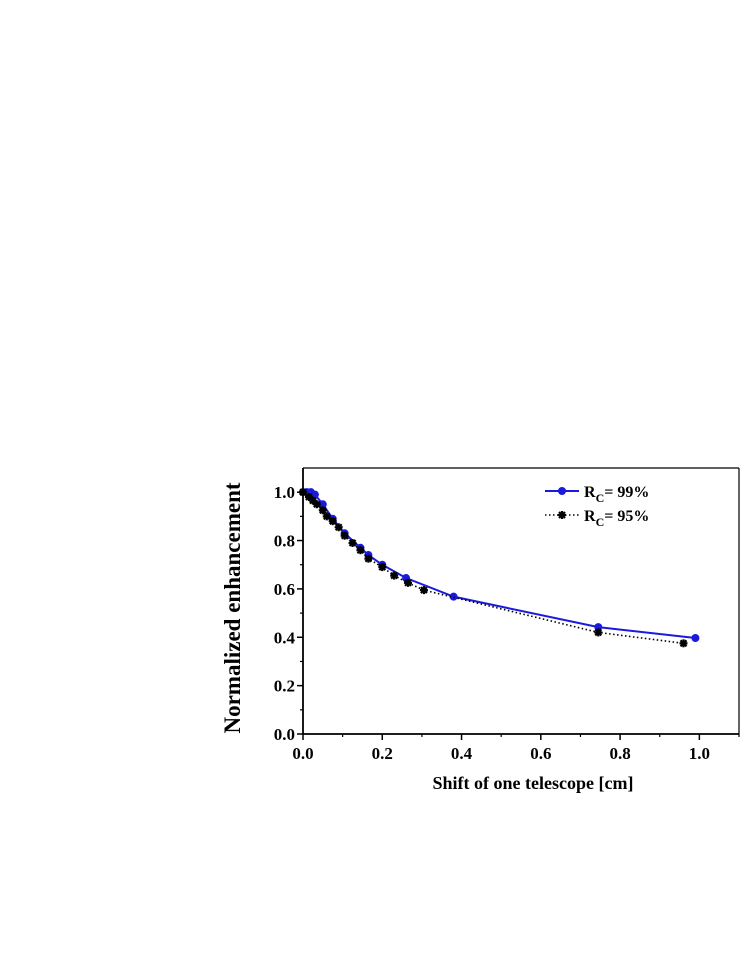 Image resolution: width=747 pixels, height=967 pixels. What do you see at coordinates (533, 783) in the screenshot?
I see `x-axis-title: Shift of one telescope [cm]` at bounding box center [533, 783].